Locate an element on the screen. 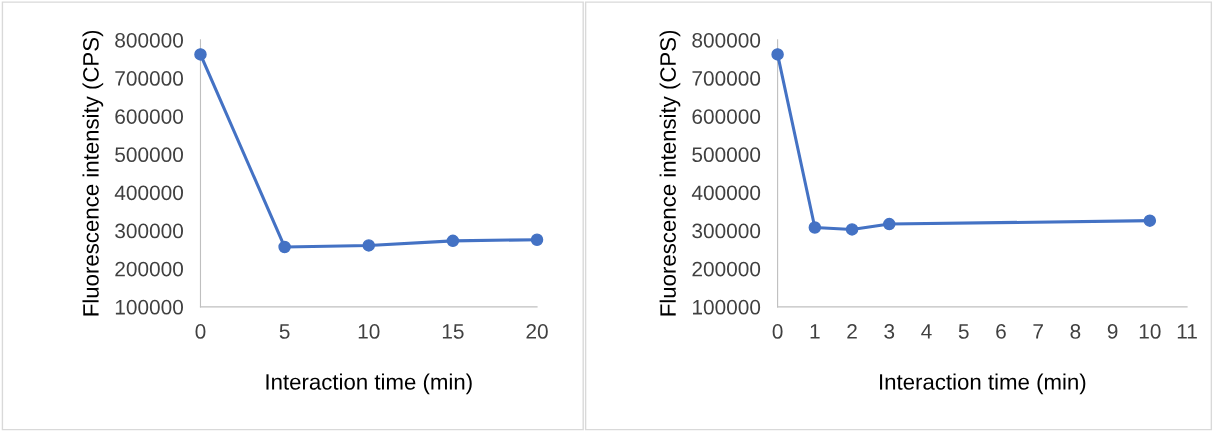 The width and height of the screenshot is (1215, 434). x-tick-label: 20 is located at coordinates (537, 331).